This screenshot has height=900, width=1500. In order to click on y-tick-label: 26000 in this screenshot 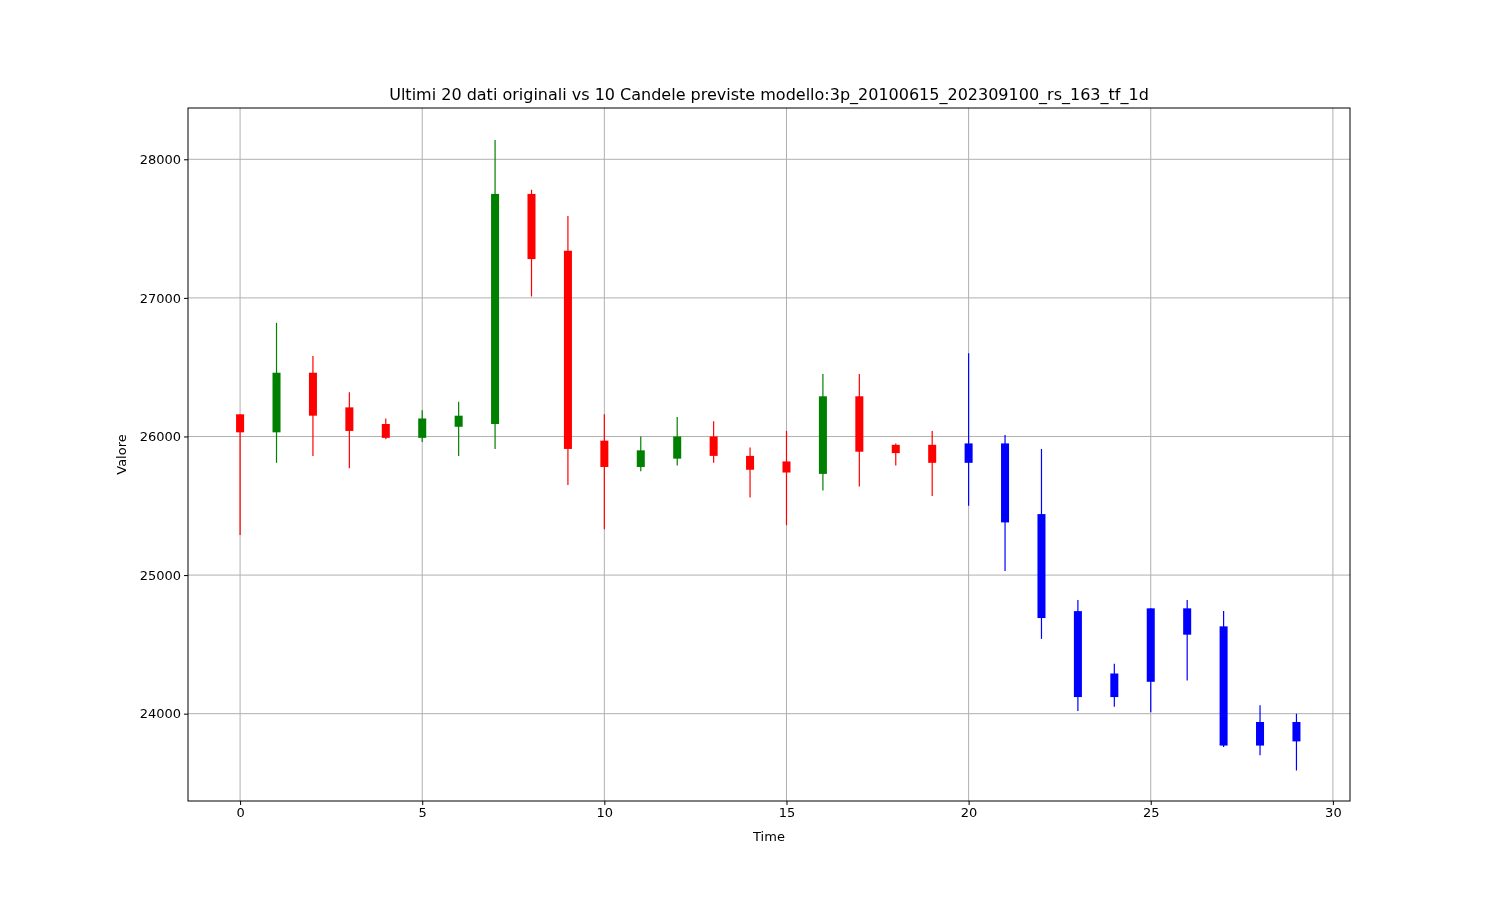, I will do `click(160, 437)`.